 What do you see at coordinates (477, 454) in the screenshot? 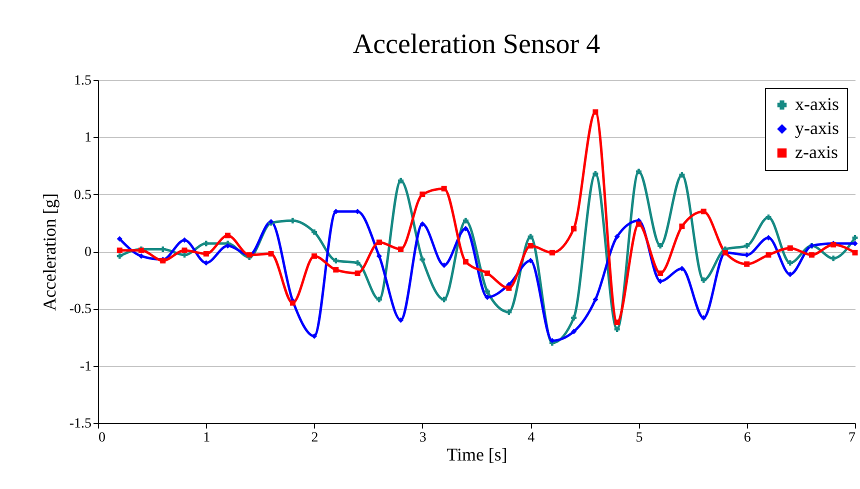
I see `x-axis-title: Time [s]` at bounding box center [477, 454].